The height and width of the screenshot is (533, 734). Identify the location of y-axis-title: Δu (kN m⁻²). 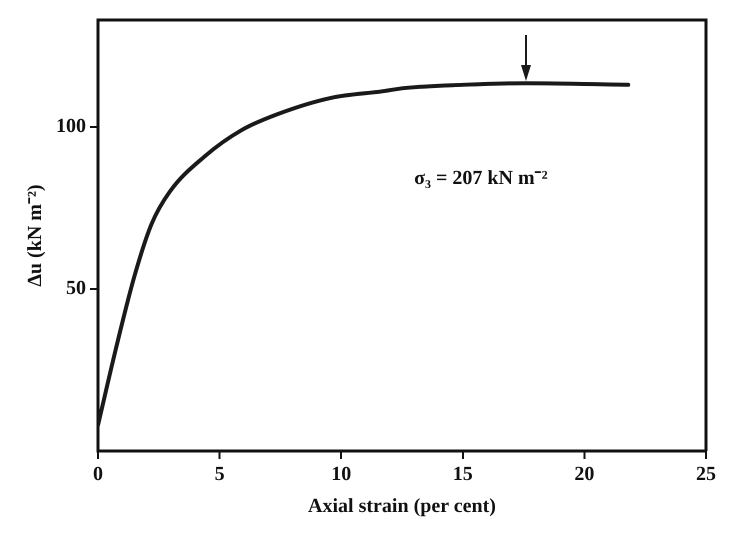
(35, 235).